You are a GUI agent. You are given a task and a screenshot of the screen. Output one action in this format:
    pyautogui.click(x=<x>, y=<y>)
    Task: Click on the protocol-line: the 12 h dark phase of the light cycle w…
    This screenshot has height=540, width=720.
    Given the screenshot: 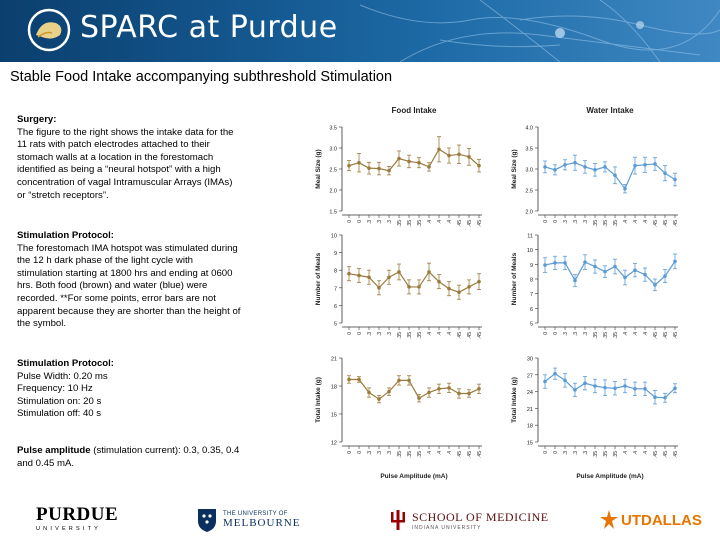 What is the action you would take?
    pyautogui.click(x=105, y=261)
    